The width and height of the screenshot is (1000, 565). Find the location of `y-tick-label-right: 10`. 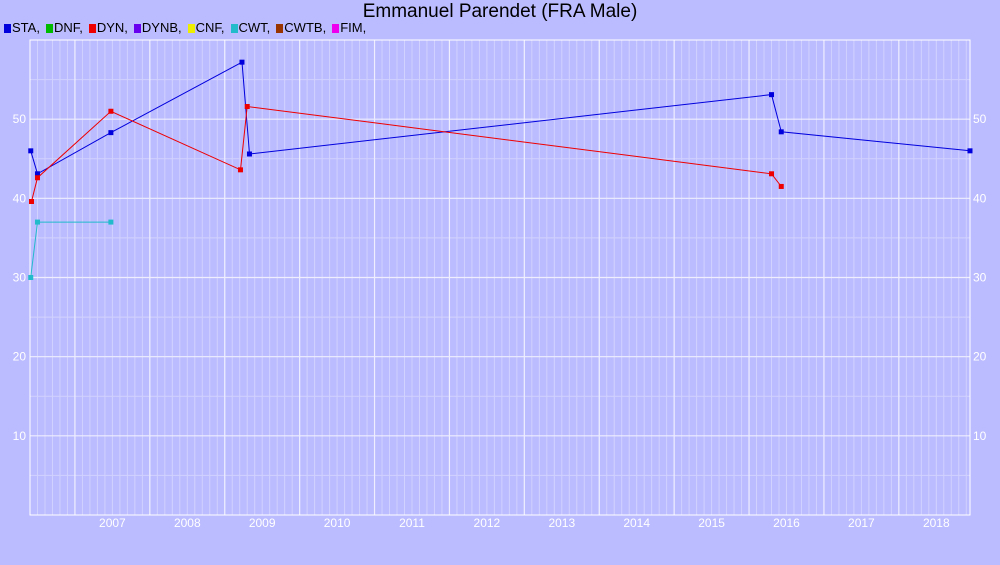

y-tick-label-right: 10 is located at coordinates (980, 436).